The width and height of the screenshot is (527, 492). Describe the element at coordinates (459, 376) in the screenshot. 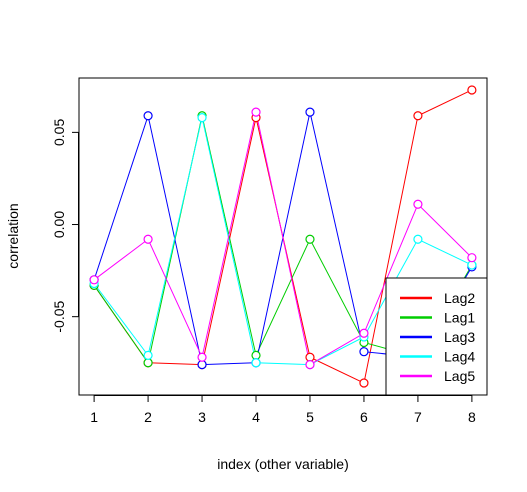

I see `legend-label-lag5: Lag5` at that location.